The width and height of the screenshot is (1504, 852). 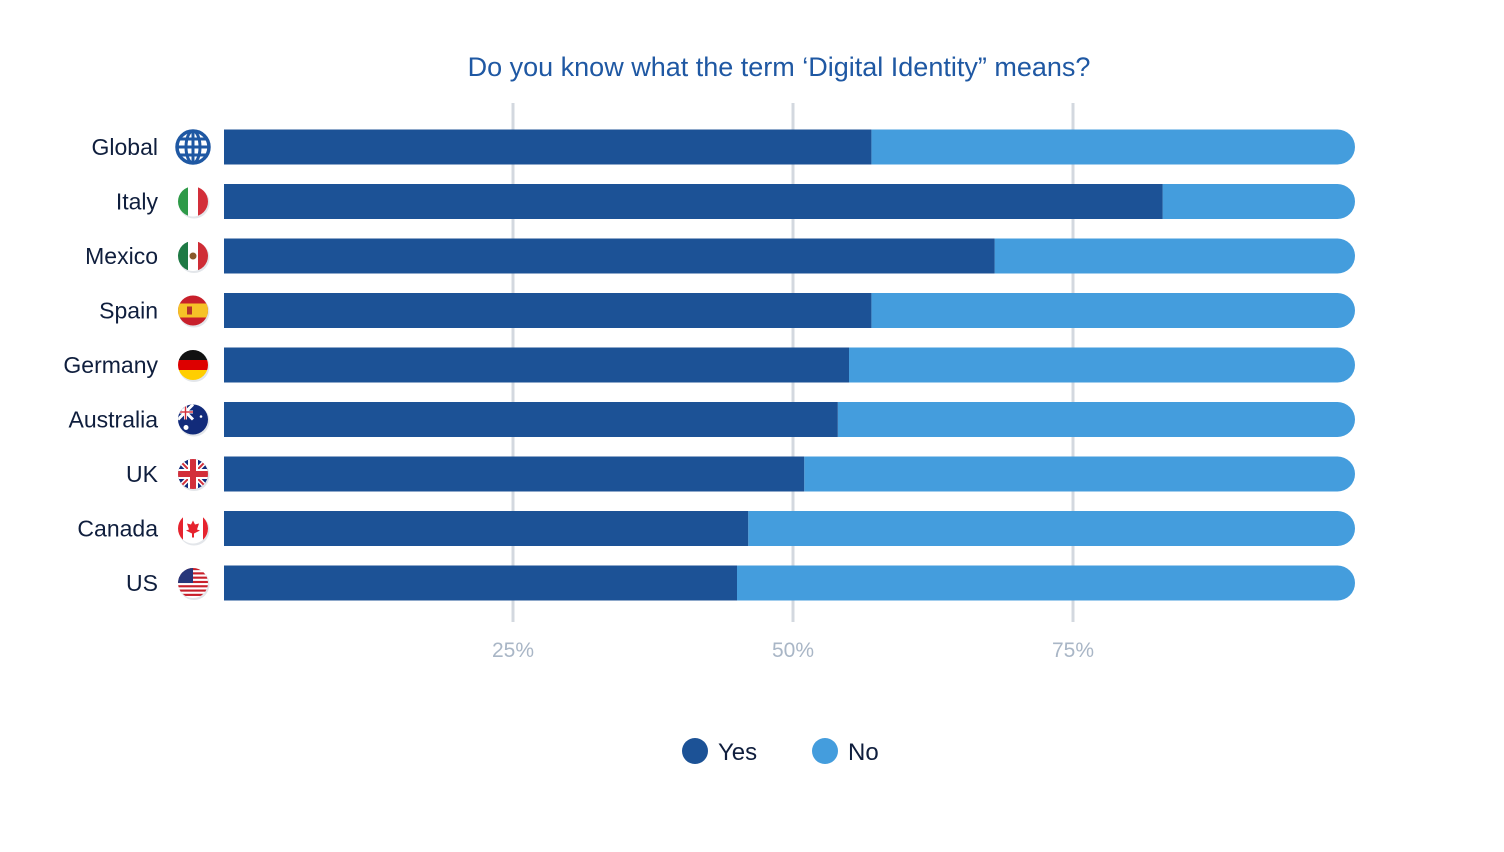 What do you see at coordinates (125, 147) in the screenshot?
I see `category-label: Global` at bounding box center [125, 147].